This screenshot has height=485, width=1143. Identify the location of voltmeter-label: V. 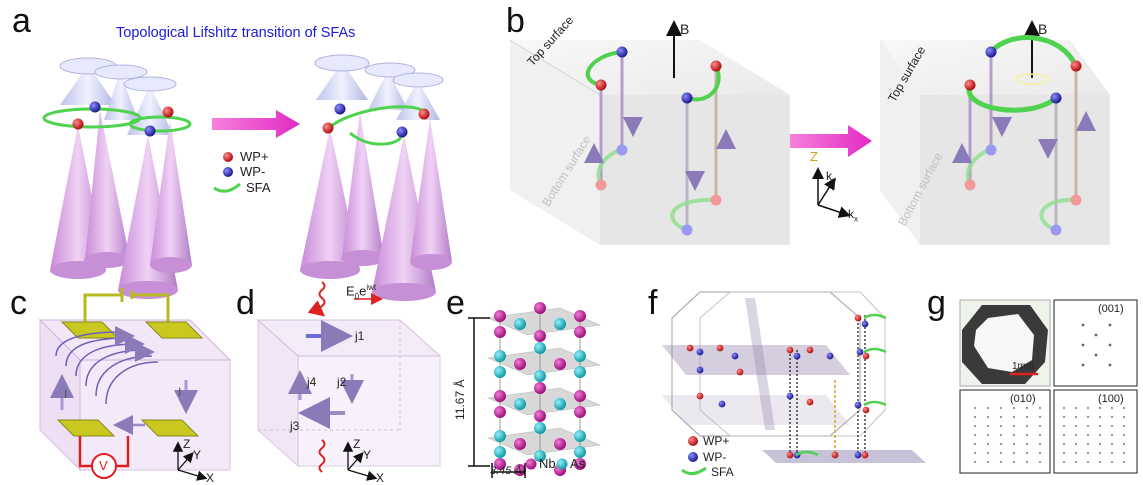
(103, 465).